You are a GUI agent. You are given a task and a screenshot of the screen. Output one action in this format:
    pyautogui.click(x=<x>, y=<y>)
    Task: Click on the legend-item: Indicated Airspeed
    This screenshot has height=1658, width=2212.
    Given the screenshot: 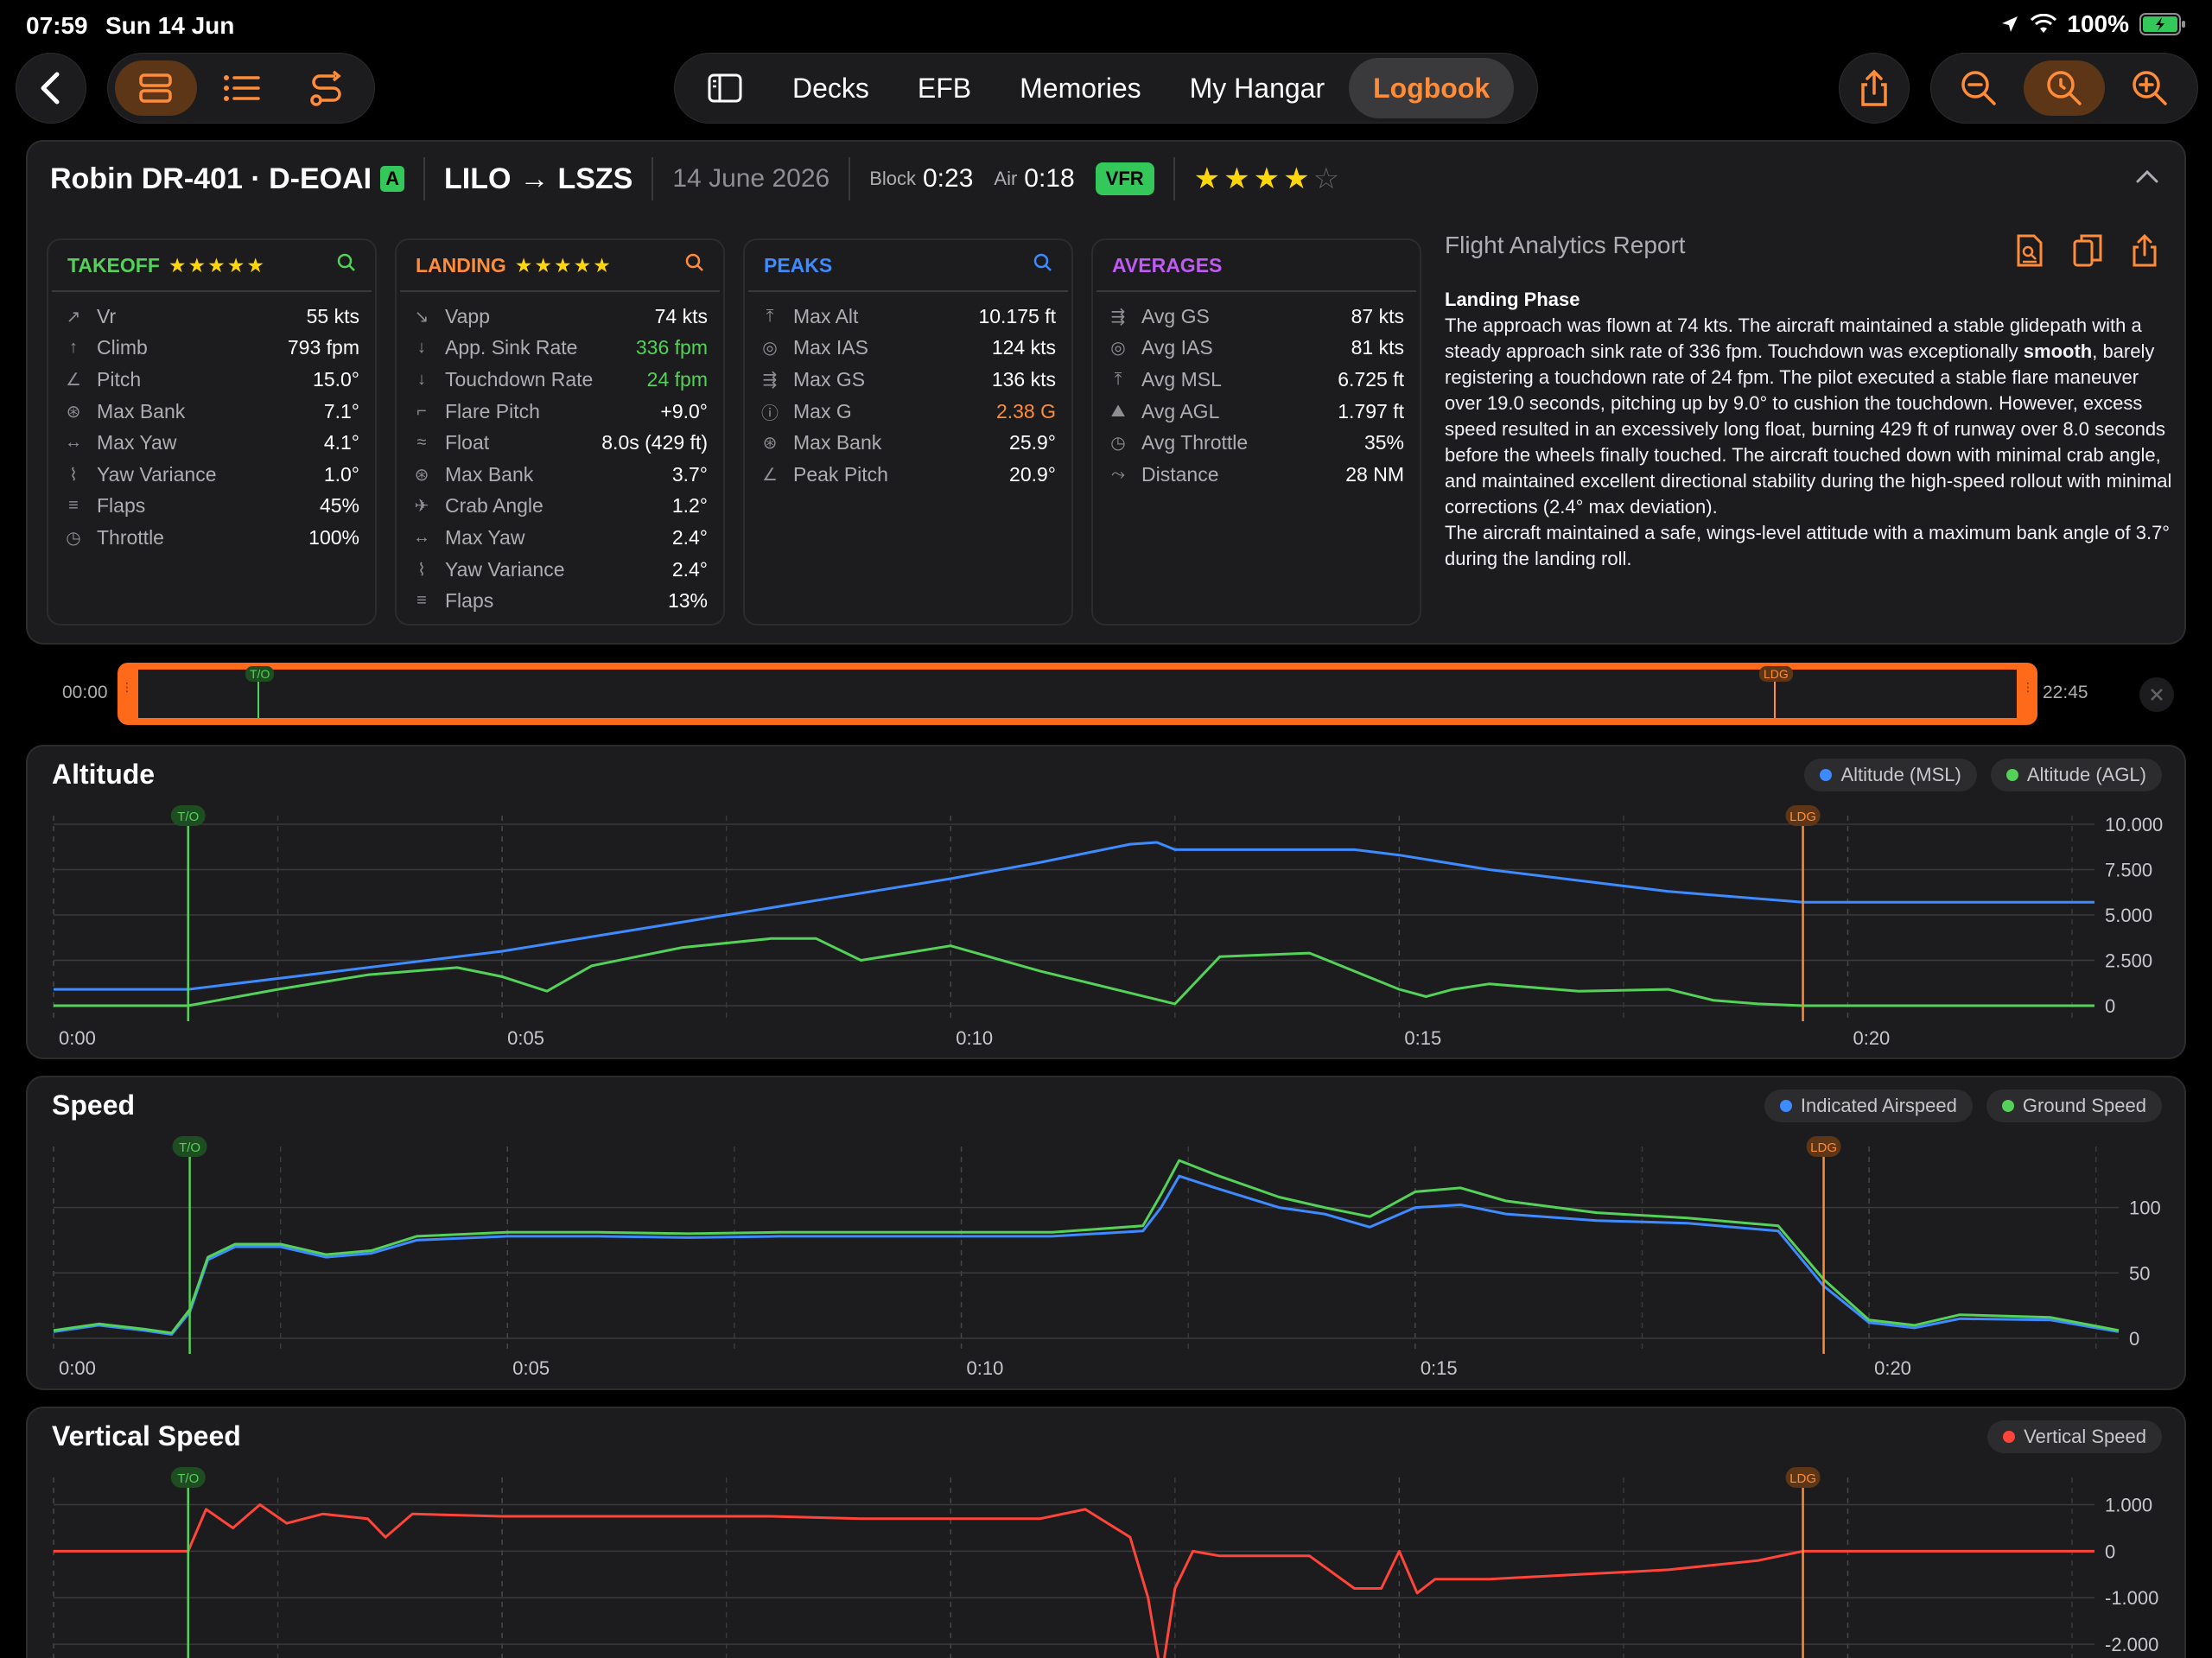 What is the action you would take?
    pyautogui.click(x=1868, y=1105)
    